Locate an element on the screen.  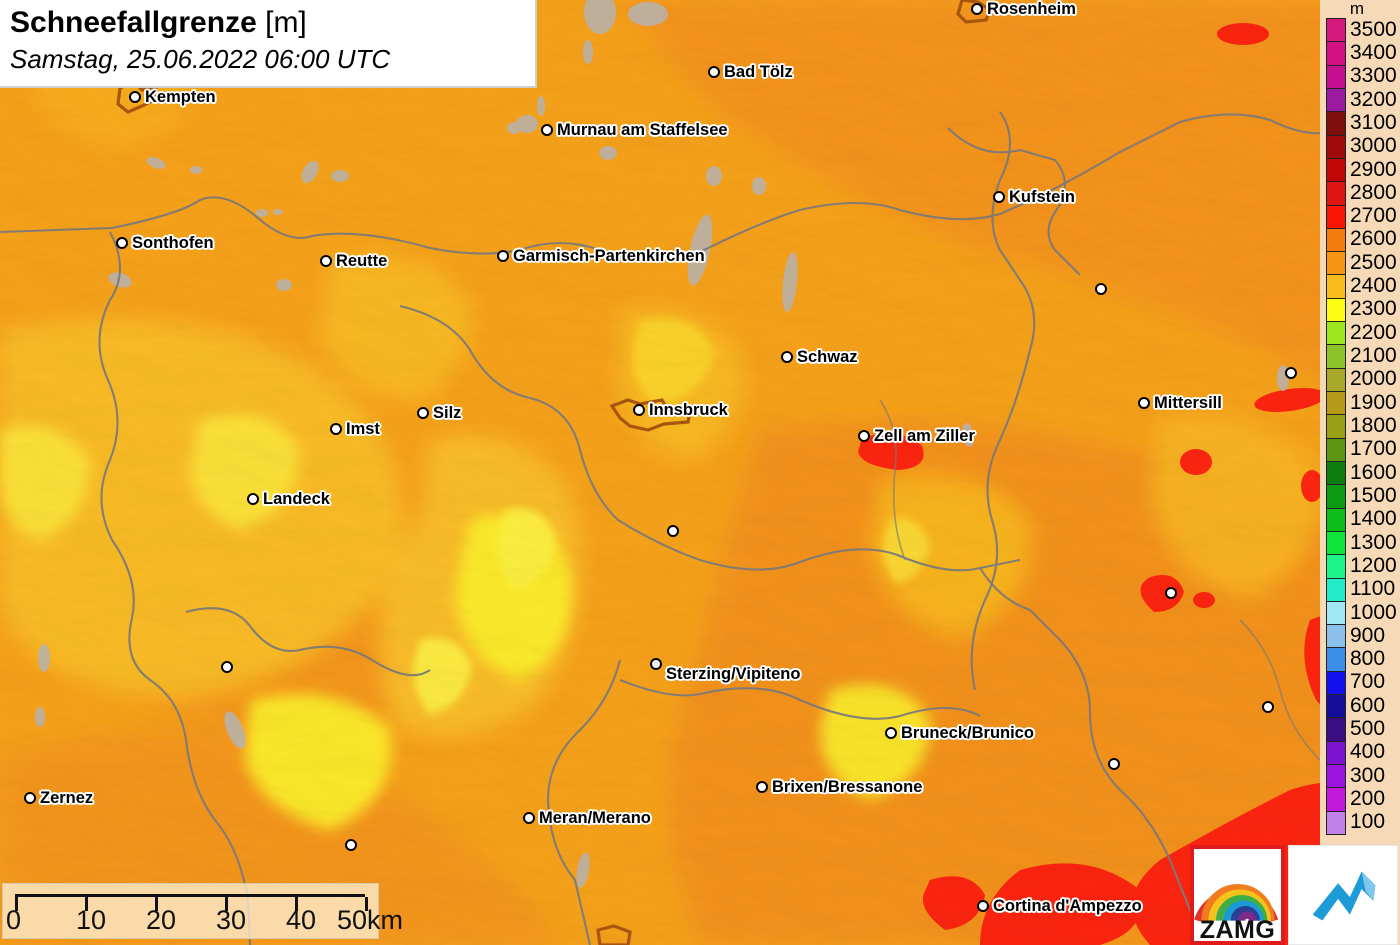
city-label: Rosenheim is located at coordinates (1031, 9).